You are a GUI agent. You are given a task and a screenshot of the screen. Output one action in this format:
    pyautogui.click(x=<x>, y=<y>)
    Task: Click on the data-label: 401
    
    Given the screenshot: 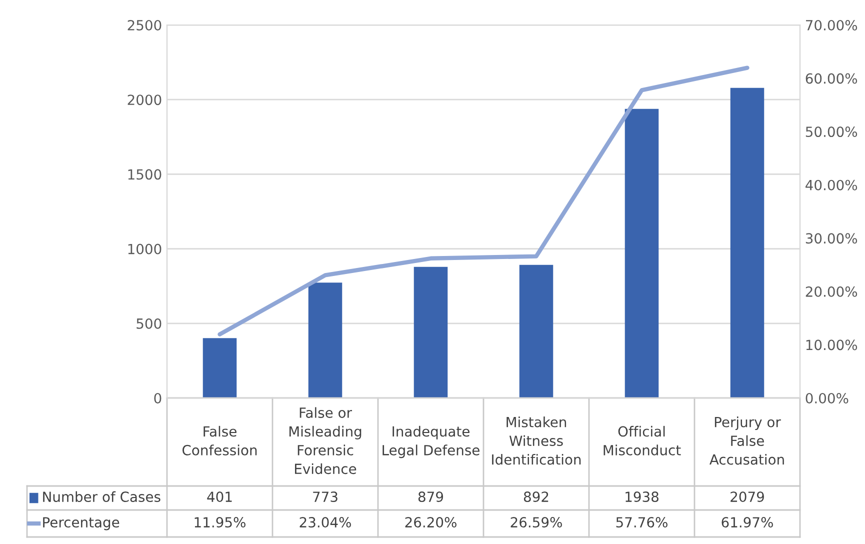 What is the action you would take?
    pyautogui.click(x=219, y=497)
    